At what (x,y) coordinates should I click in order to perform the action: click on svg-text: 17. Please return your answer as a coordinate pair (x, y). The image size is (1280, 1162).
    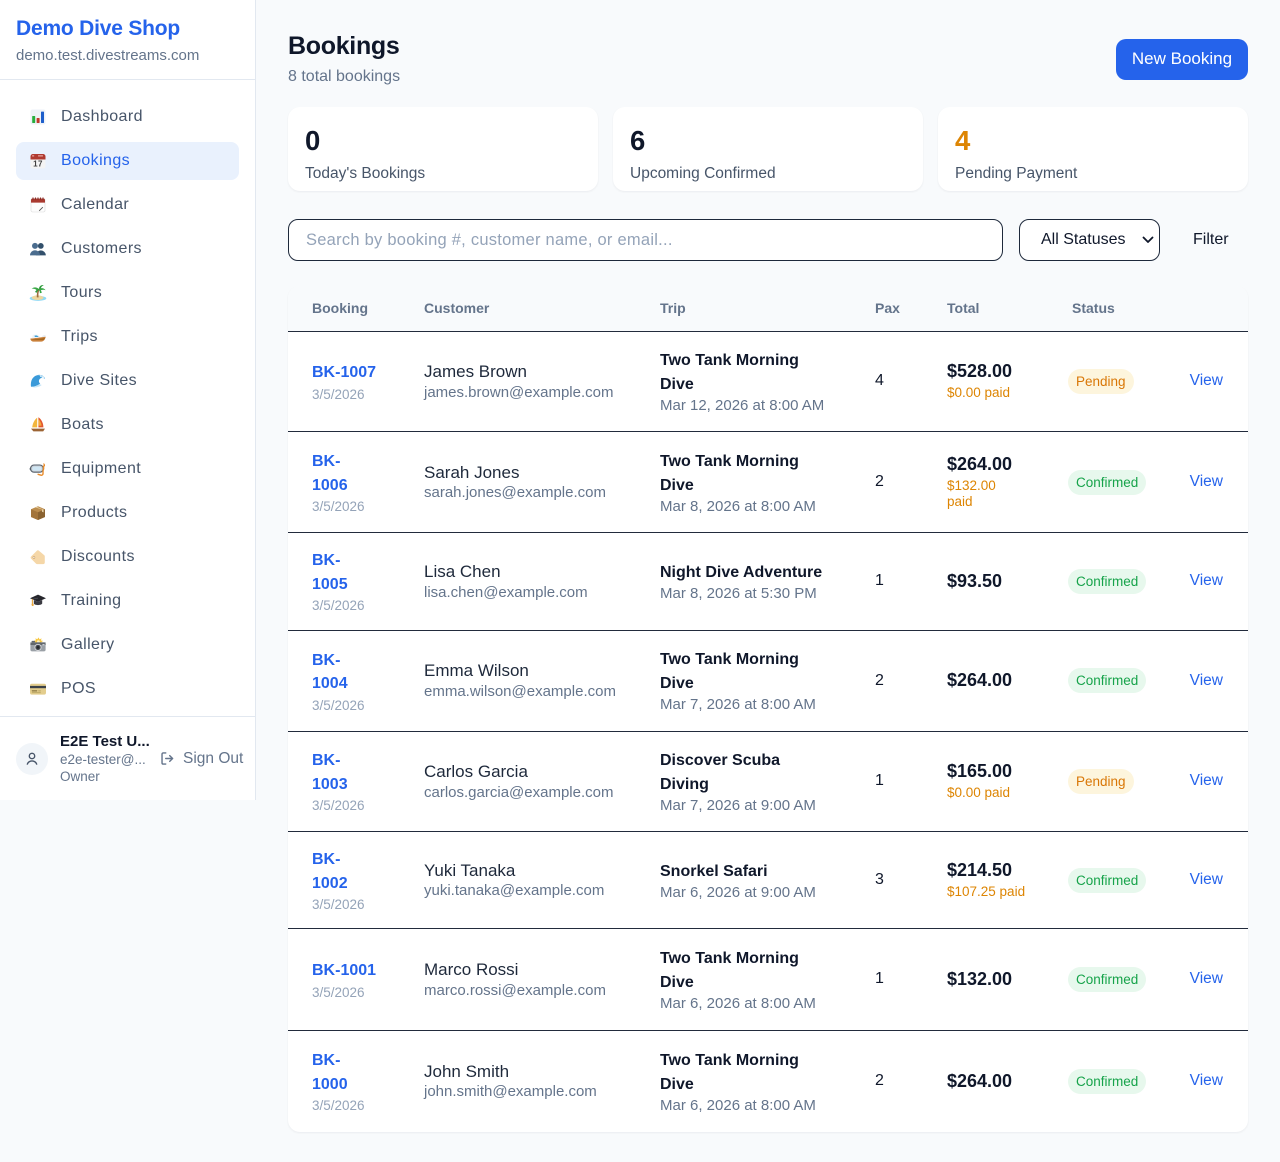
    Looking at the image, I should click on (38, 164).